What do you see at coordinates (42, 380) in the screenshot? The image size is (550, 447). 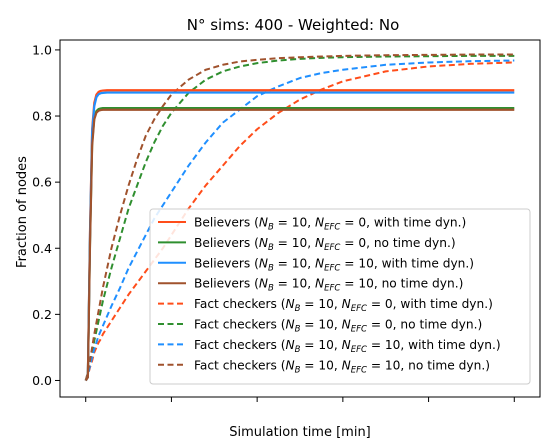 I see `y-tick-label: 0.0` at bounding box center [42, 380].